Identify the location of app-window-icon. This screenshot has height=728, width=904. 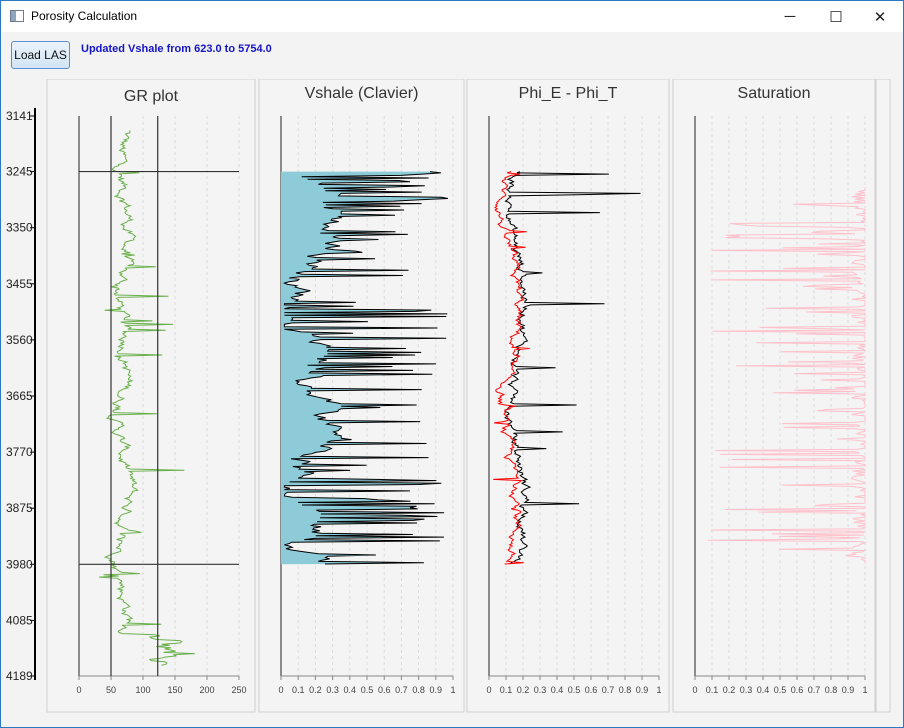
(17, 16).